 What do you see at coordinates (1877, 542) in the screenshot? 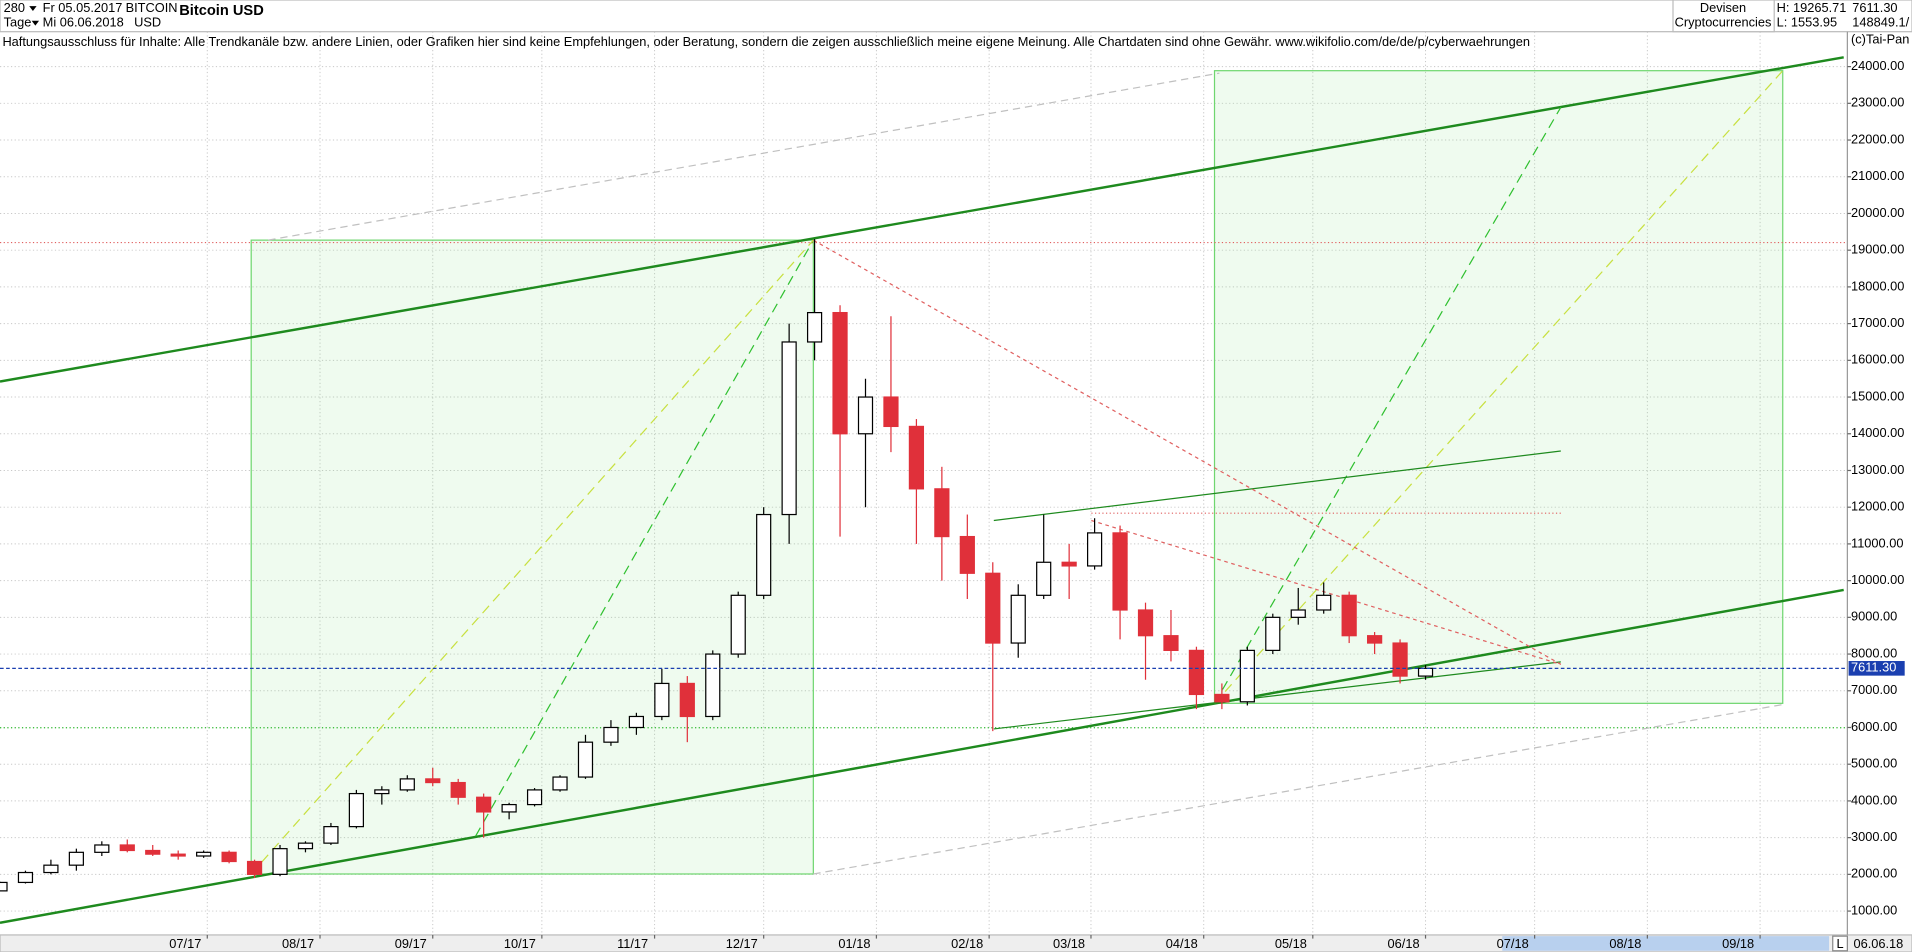
I see `y-tick-label: 11000.00` at bounding box center [1877, 542].